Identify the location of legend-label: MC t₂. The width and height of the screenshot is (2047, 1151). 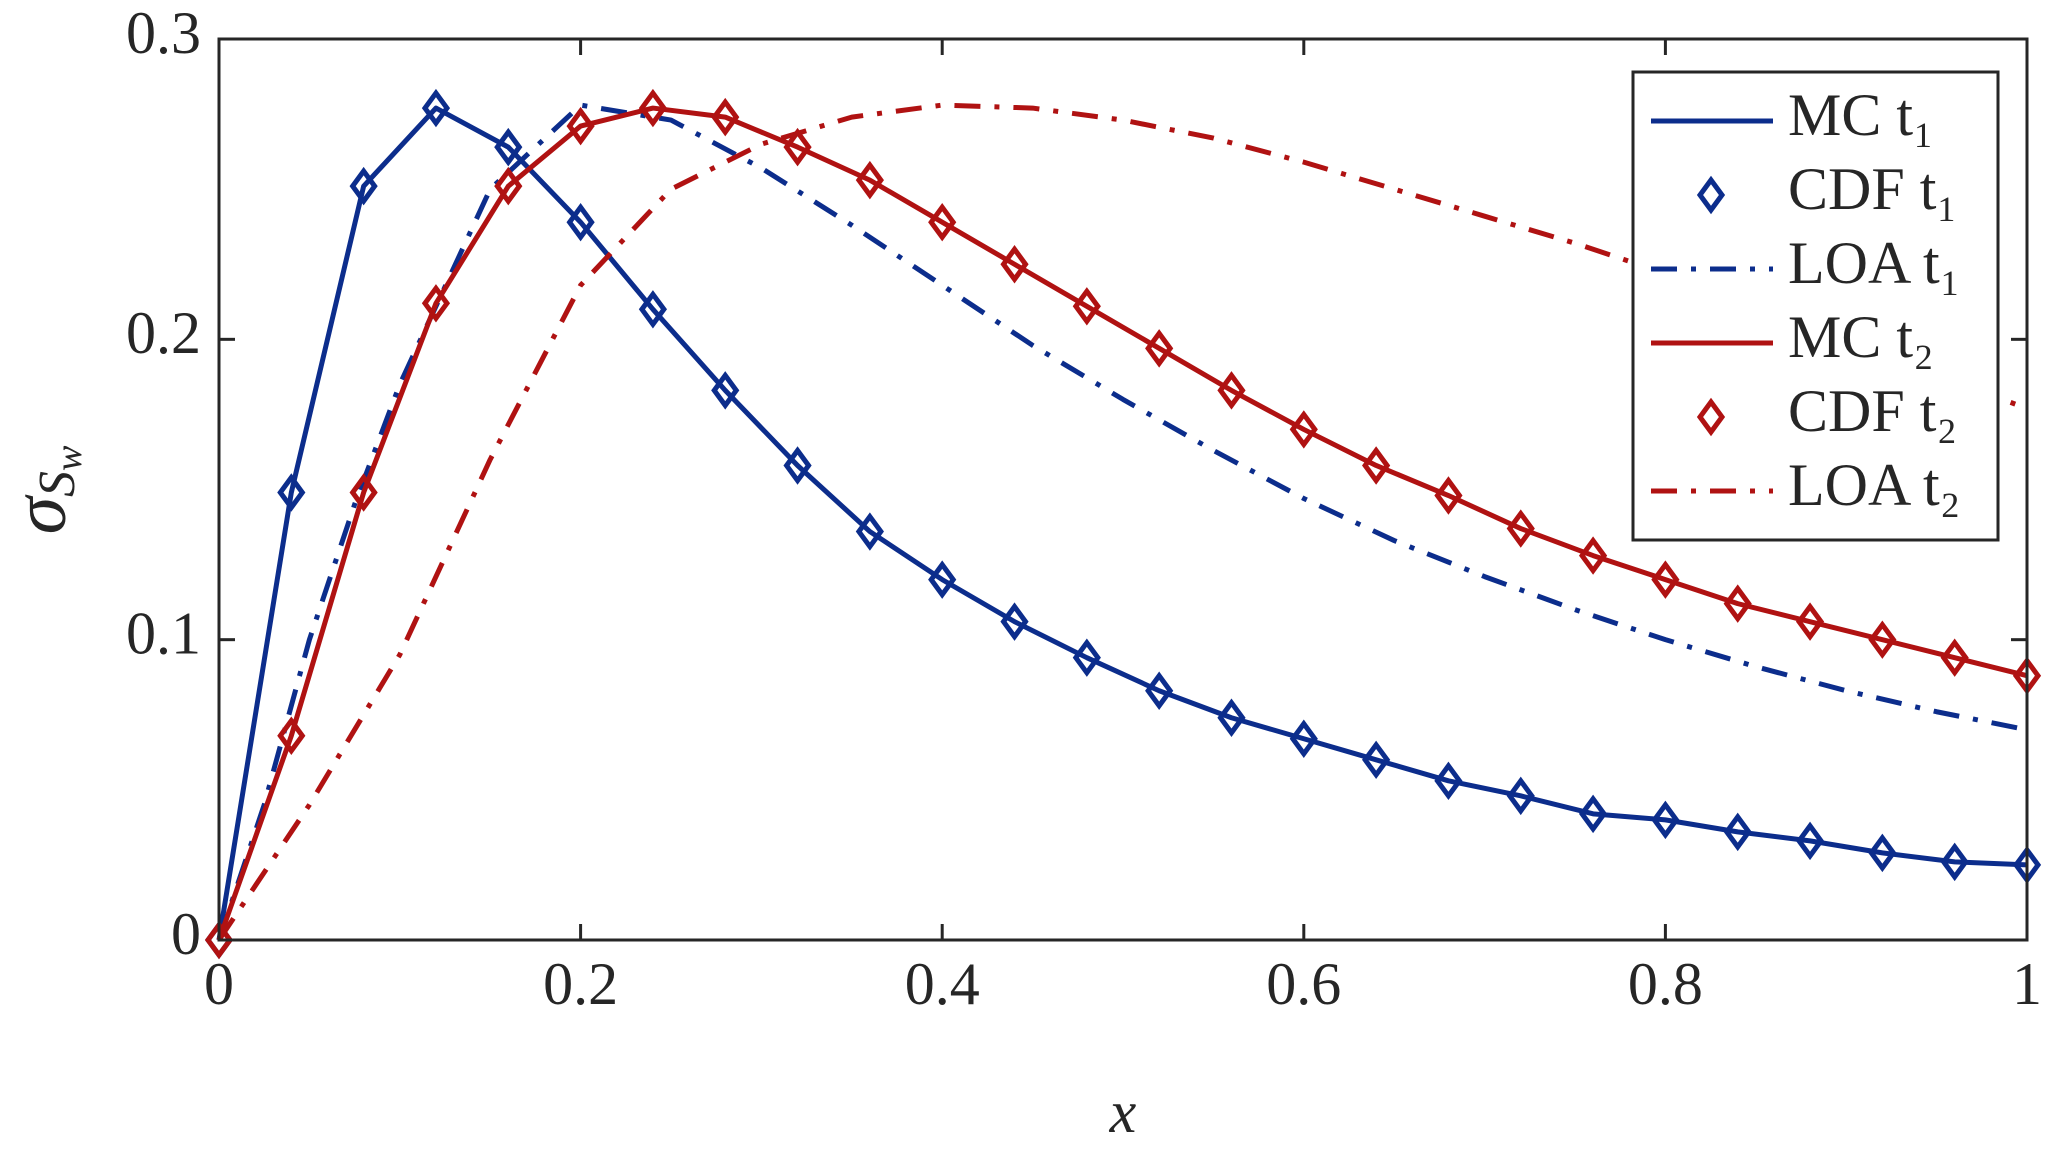
(1861, 337).